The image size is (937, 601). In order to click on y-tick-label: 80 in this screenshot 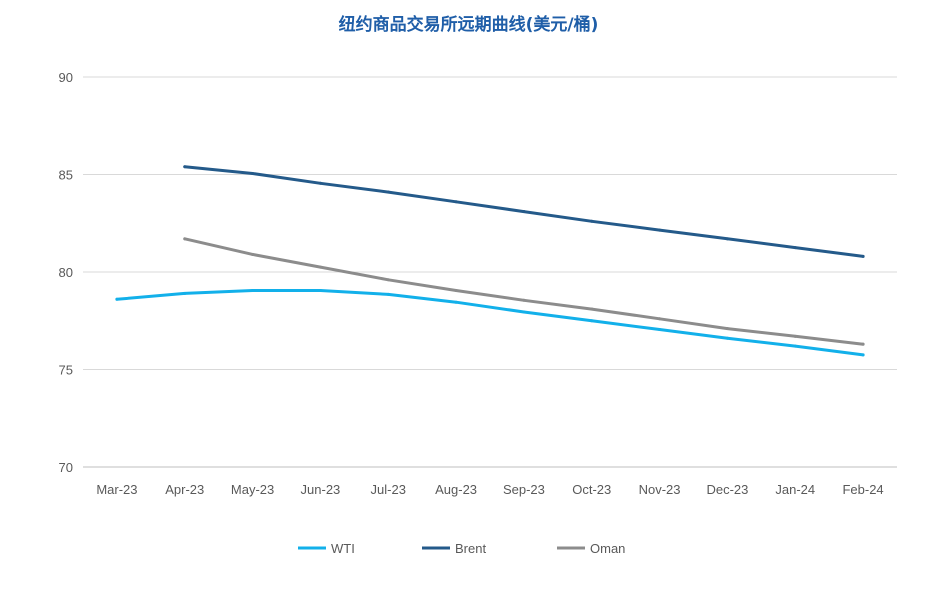, I will do `click(66, 272)`.